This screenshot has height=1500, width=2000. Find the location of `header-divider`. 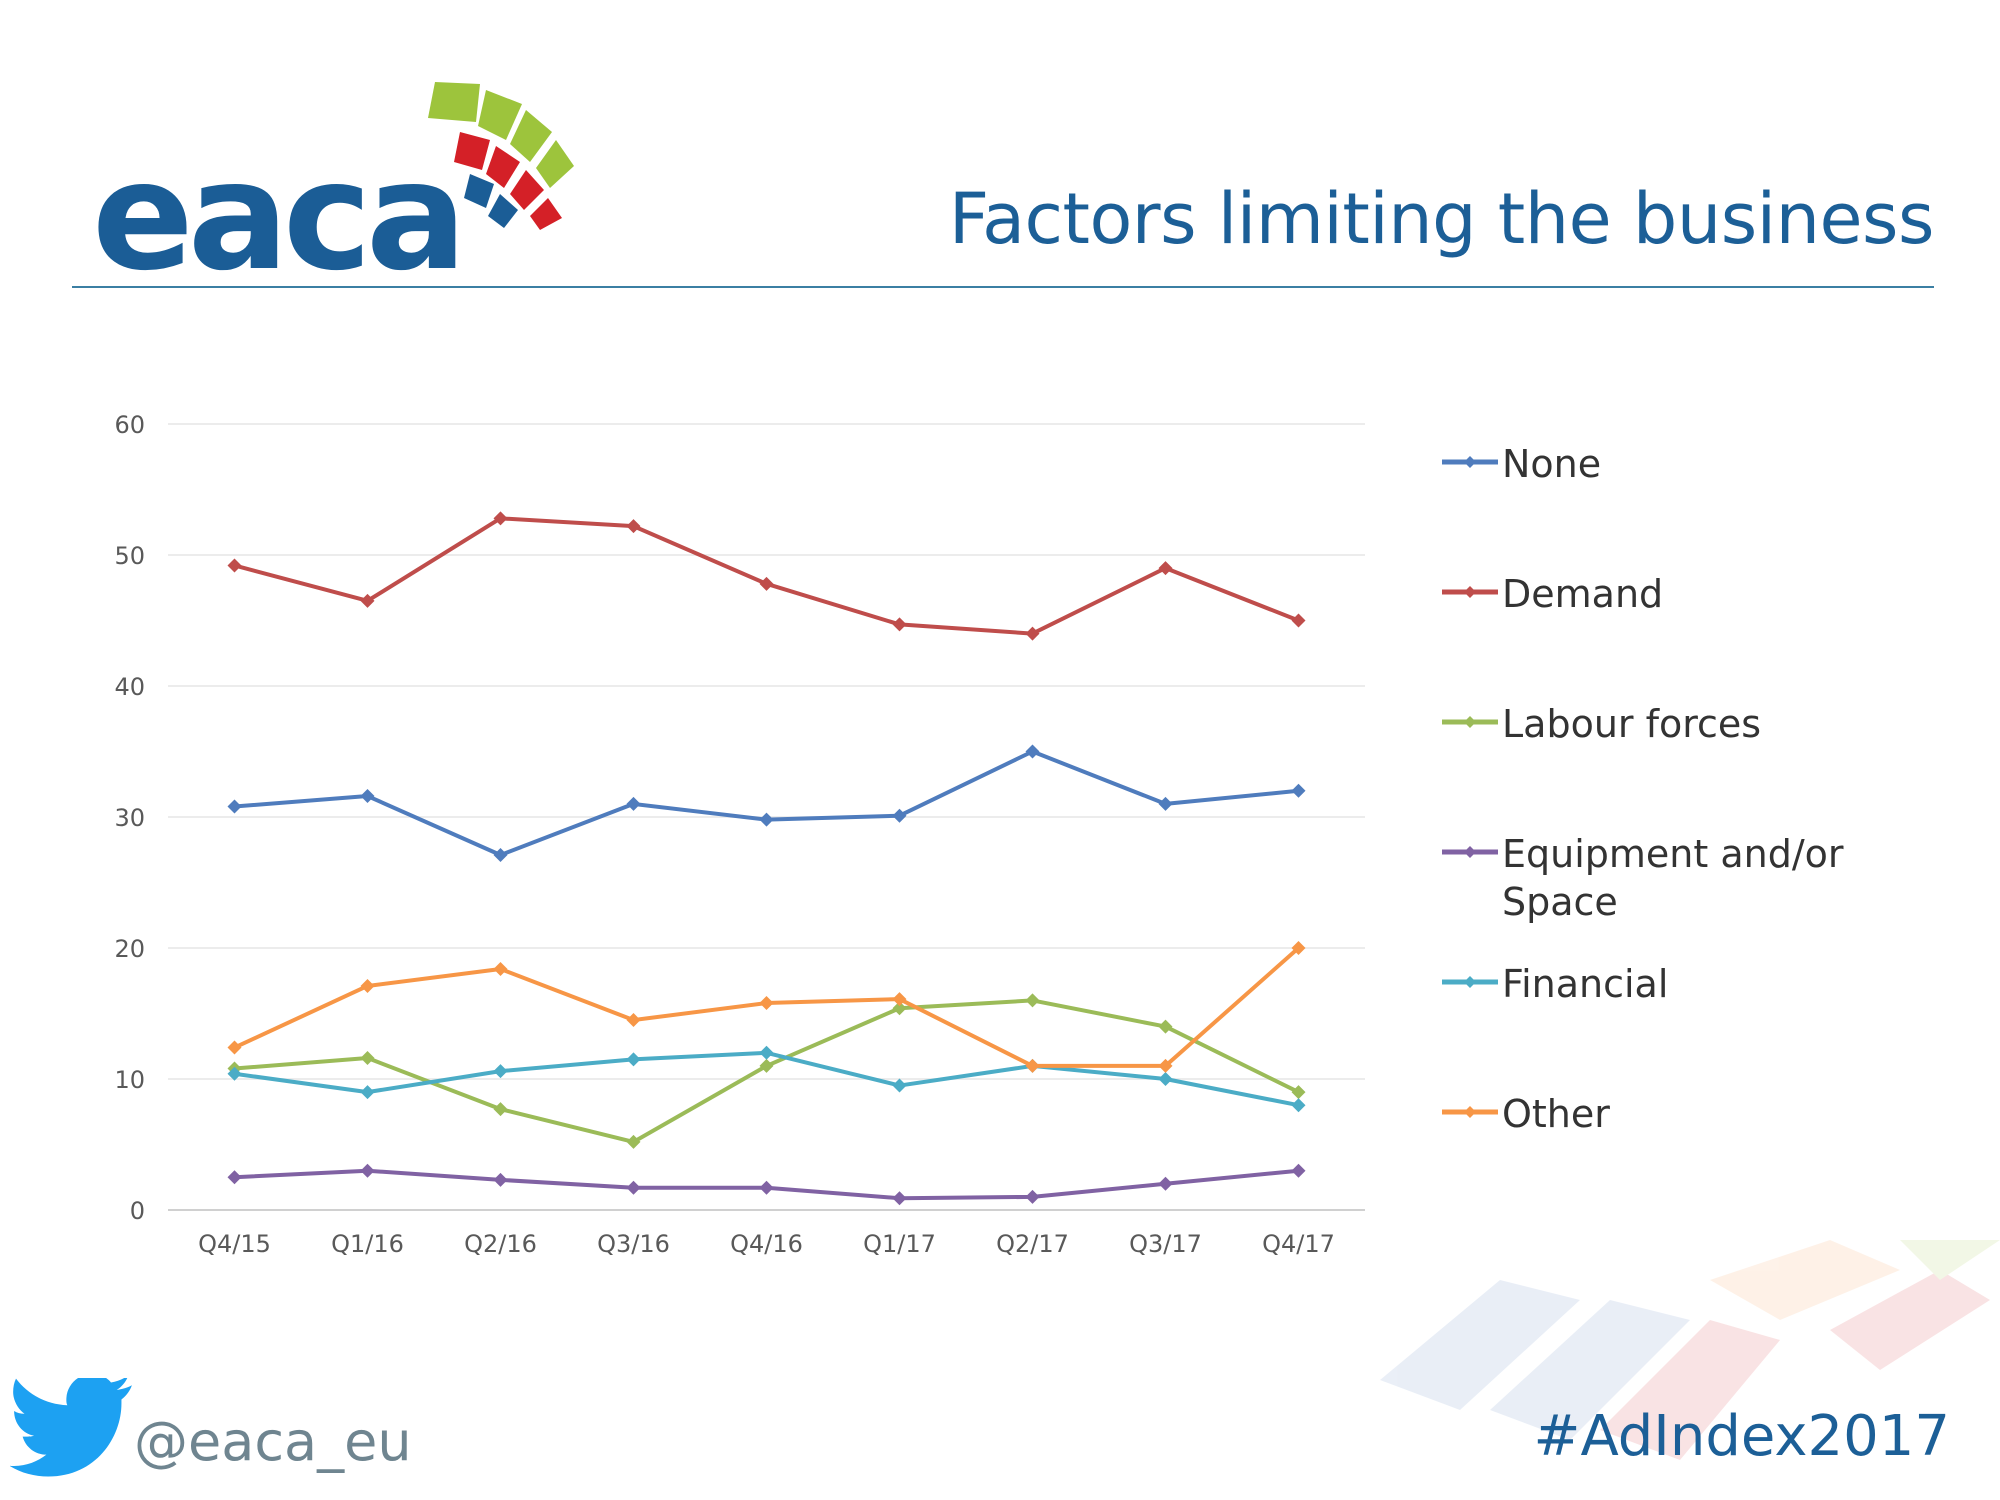

header-divider is located at coordinates (1003, 287).